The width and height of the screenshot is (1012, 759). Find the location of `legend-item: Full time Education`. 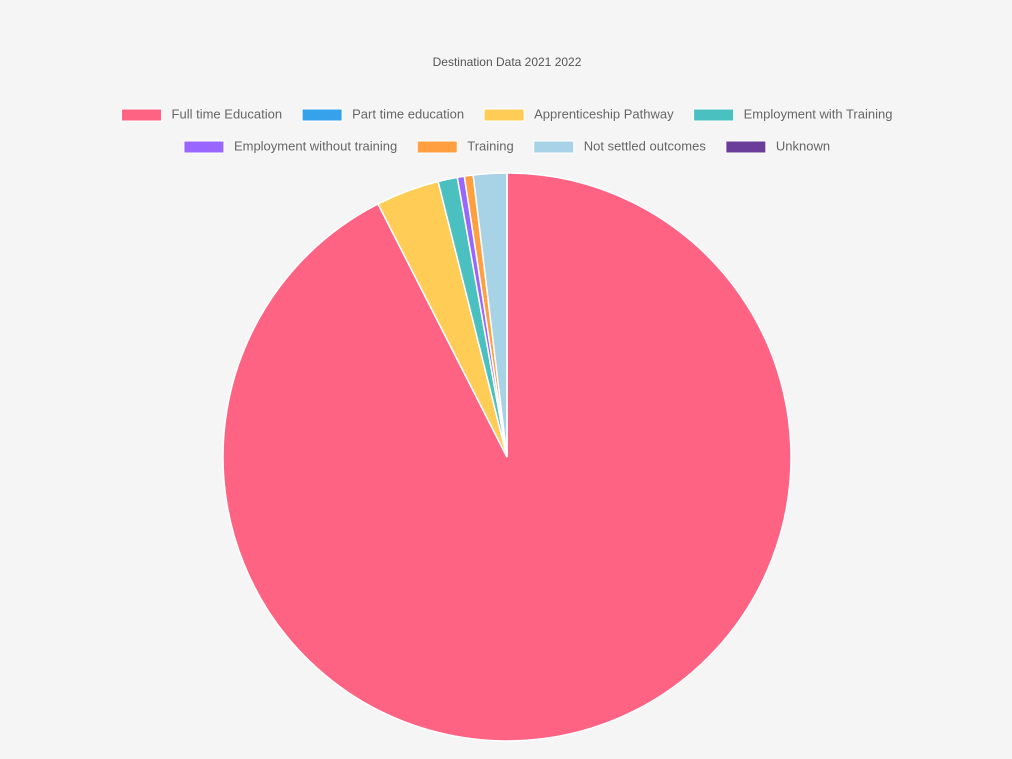

legend-item: Full time Education is located at coordinates (202, 114).